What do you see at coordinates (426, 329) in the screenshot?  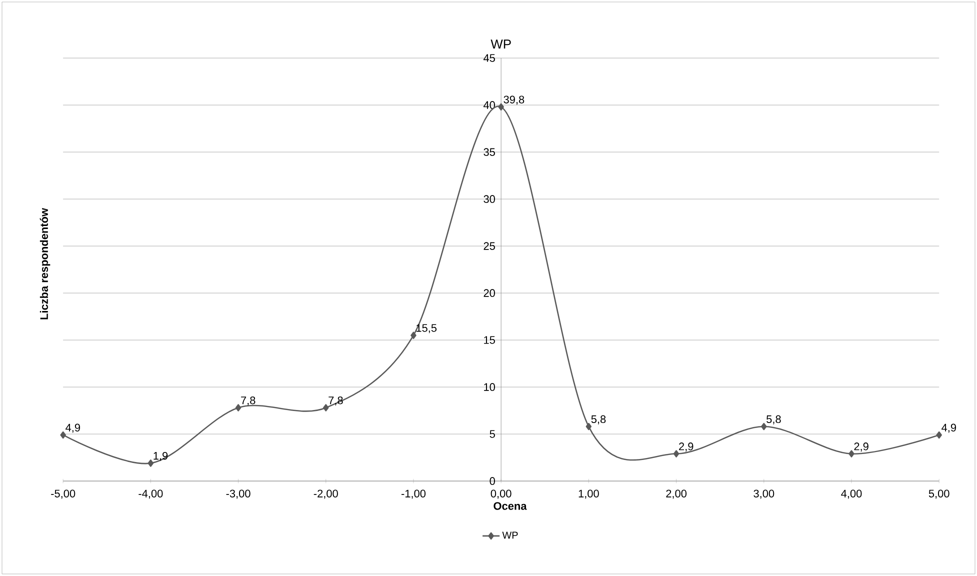 I see `data-label: 15,5` at bounding box center [426, 329].